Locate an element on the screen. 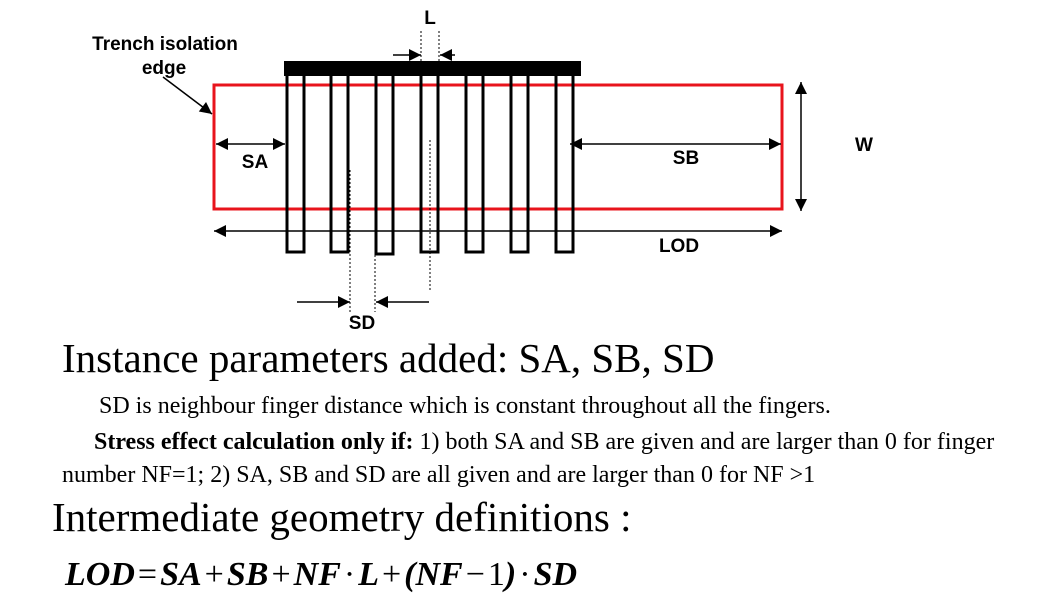  formula-plus-1: + is located at coordinates (214, 574).